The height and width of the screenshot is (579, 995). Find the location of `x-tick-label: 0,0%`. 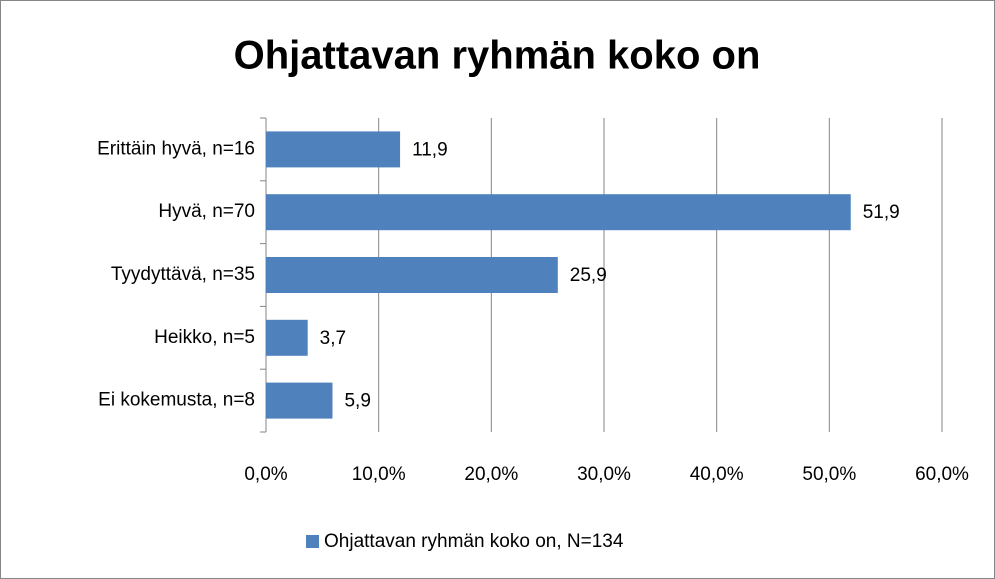

x-tick-label: 0,0% is located at coordinates (265, 474).